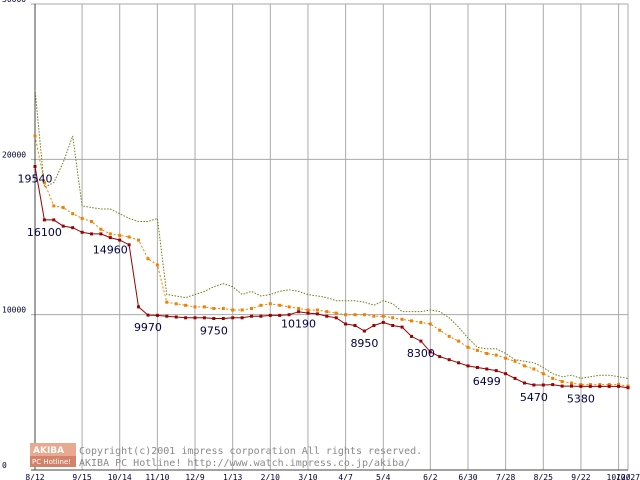 This screenshot has height=480, width=640. What do you see at coordinates (487, 381) in the screenshot?
I see `data-label: 6499` at bounding box center [487, 381].